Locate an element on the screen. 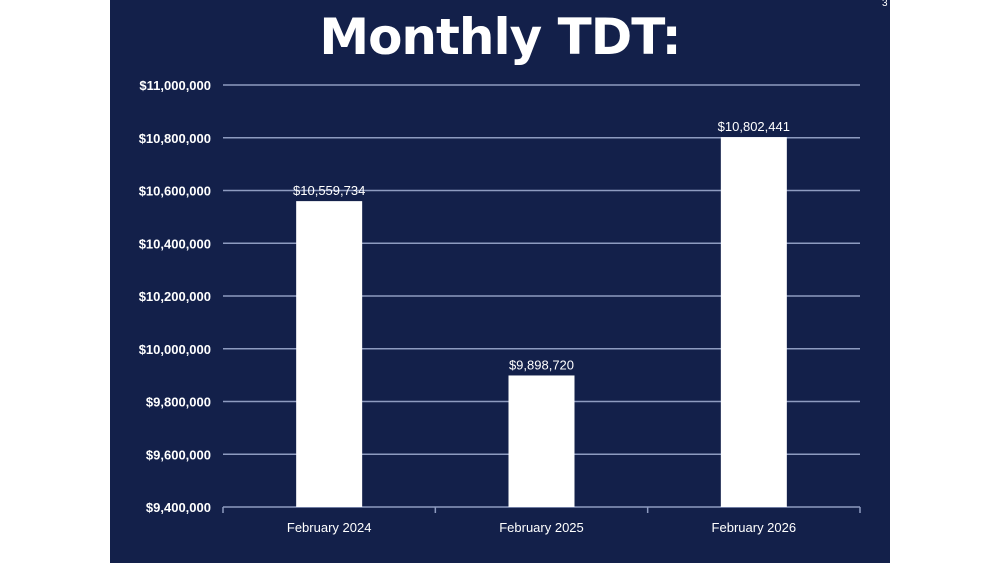 This screenshot has width=1000, height=563. y-tick-label: $9,800,000 is located at coordinates (178, 402).